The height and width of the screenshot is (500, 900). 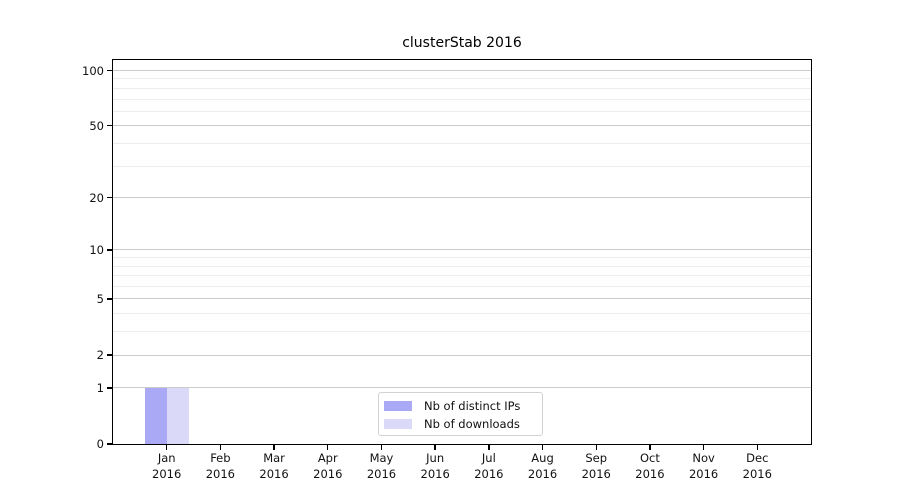 I want to click on legend-item-downloads: Nb of downloads, so click(x=460, y=424).